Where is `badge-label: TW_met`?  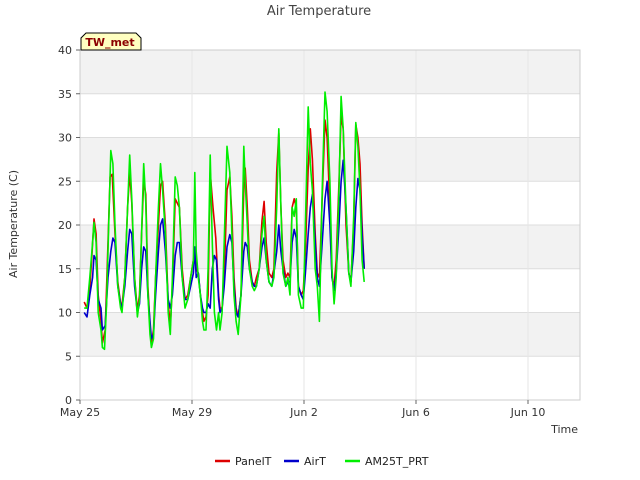 badge-label: TW_met is located at coordinates (109, 42).